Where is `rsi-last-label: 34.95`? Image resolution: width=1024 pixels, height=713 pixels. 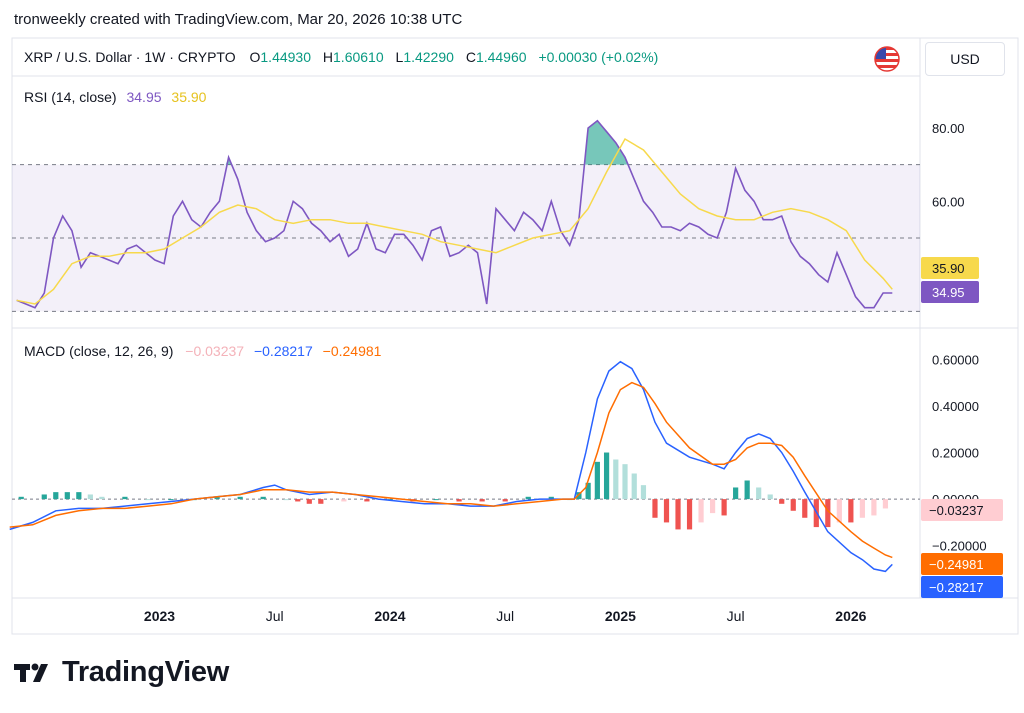 rsi-last-label: 34.95 is located at coordinates (948, 292).